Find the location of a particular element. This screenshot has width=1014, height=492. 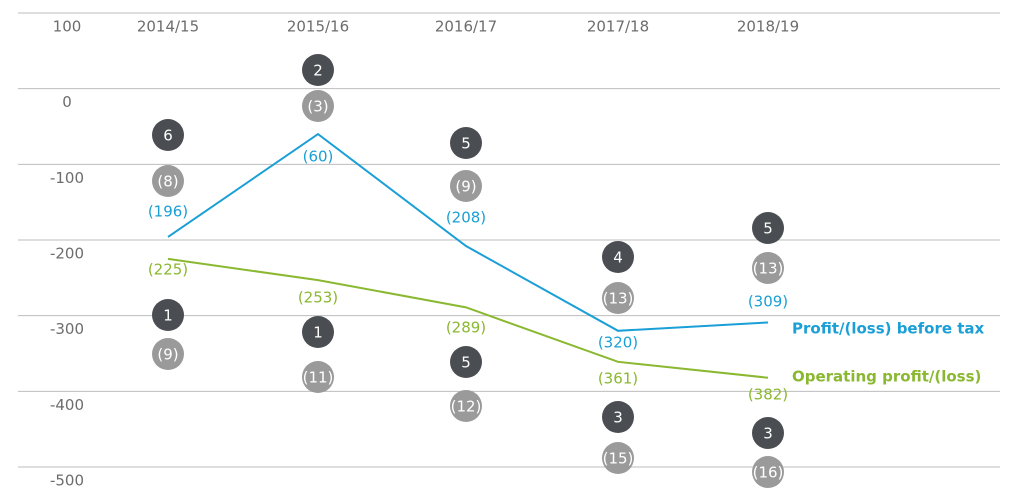

badge-label: (8) is located at coordinates (167, 182).